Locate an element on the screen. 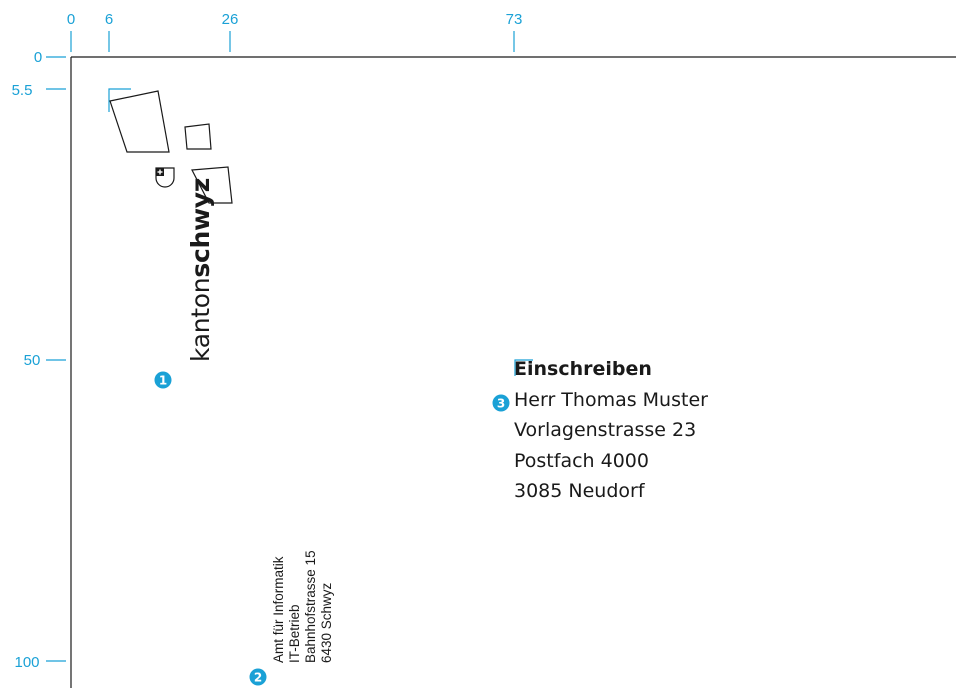 The width and height of the screenshot is (956, 688). address-corner-mark is located at coordinates (523, 367).